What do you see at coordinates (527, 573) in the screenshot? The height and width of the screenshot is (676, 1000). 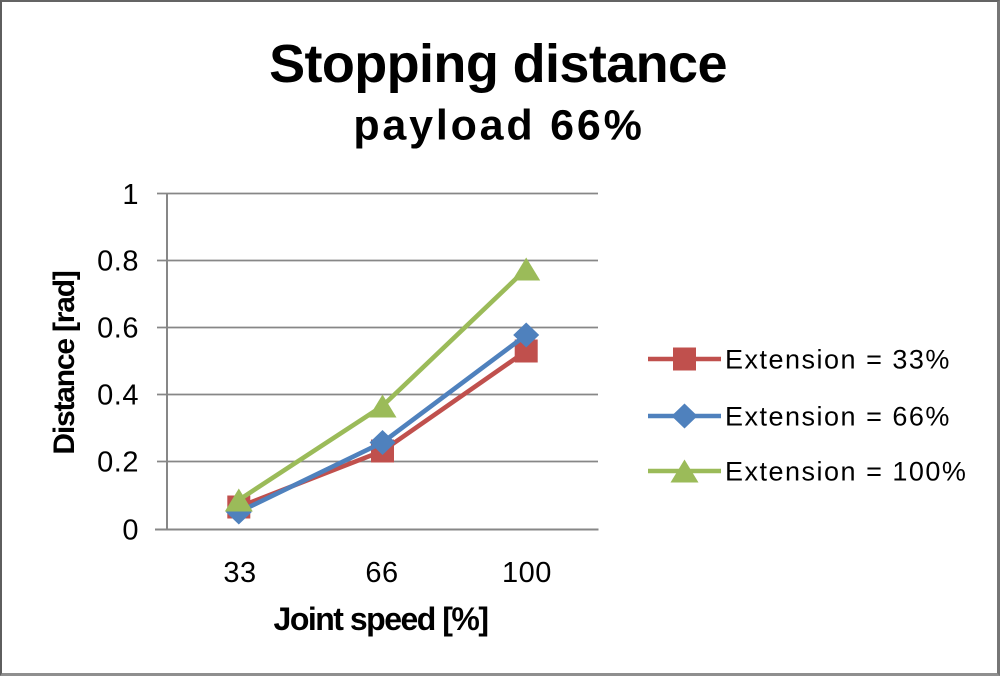 I see `svg-text: 100` at bounding box center [527, 573].